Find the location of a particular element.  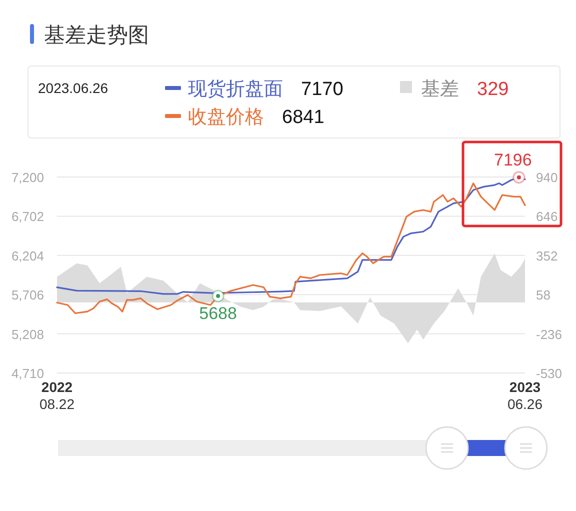

text: 7170 is located at coordinates (322, 89).